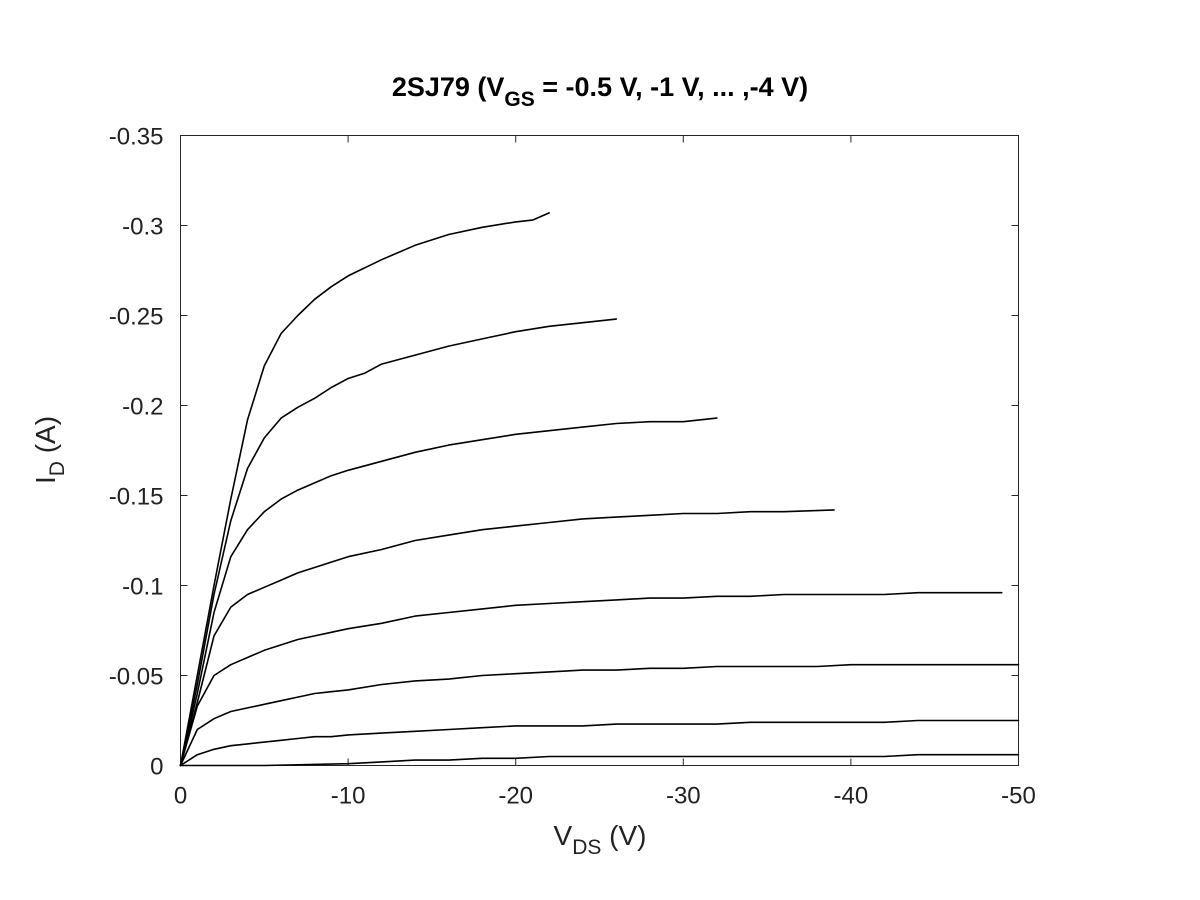 Image resolution: width=1200 pixels, height=900 pixels. I want to click on y-axis-label: ID (A), so click(49, 450).